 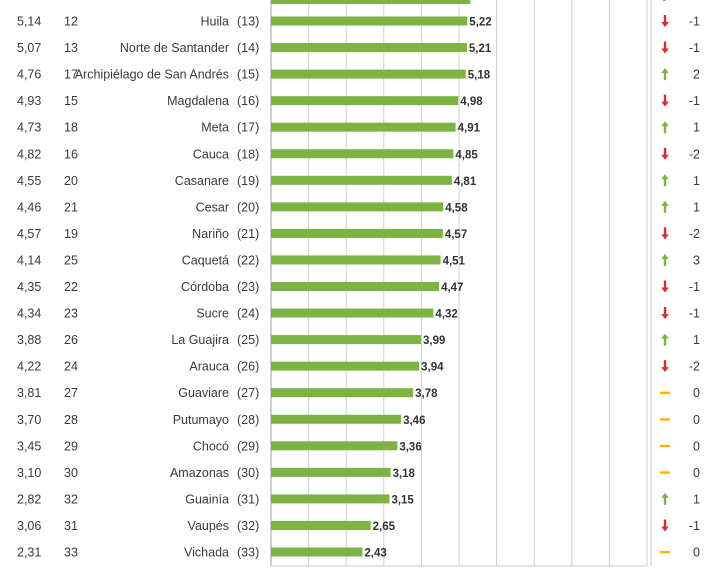 I want to click on bar-value-label: 4,85, so click(x=466, y=155).